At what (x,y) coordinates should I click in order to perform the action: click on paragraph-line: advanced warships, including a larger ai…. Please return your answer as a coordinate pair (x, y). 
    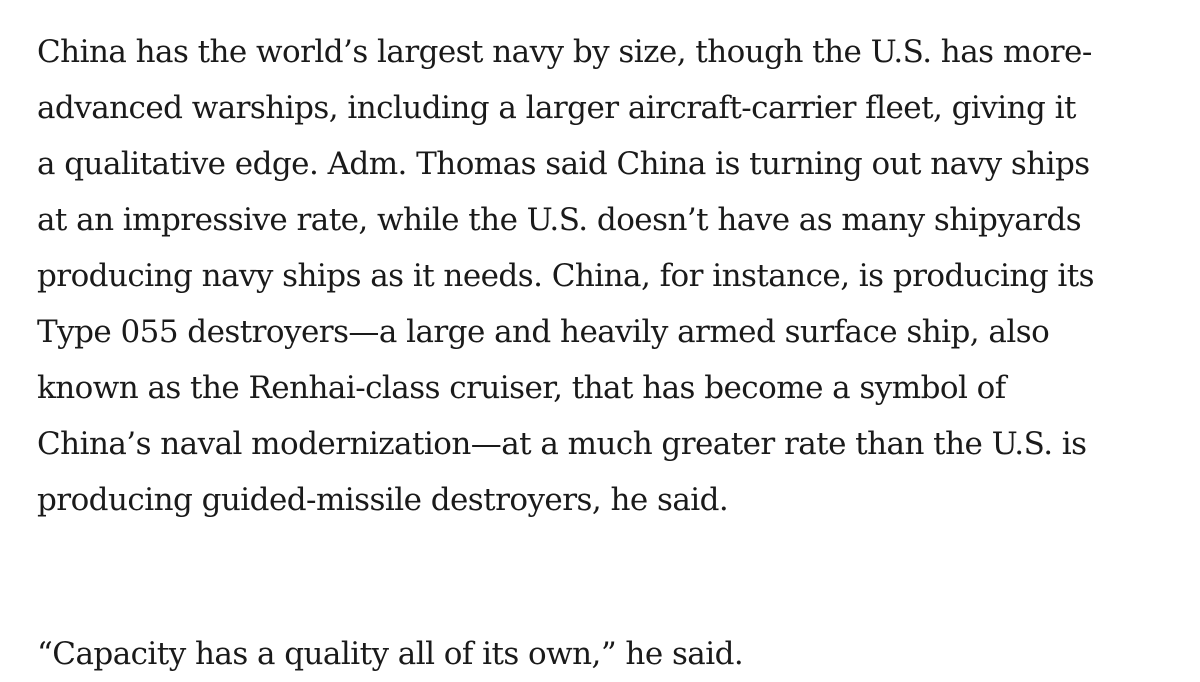
    Looking at the image, I should click on (556, 108).